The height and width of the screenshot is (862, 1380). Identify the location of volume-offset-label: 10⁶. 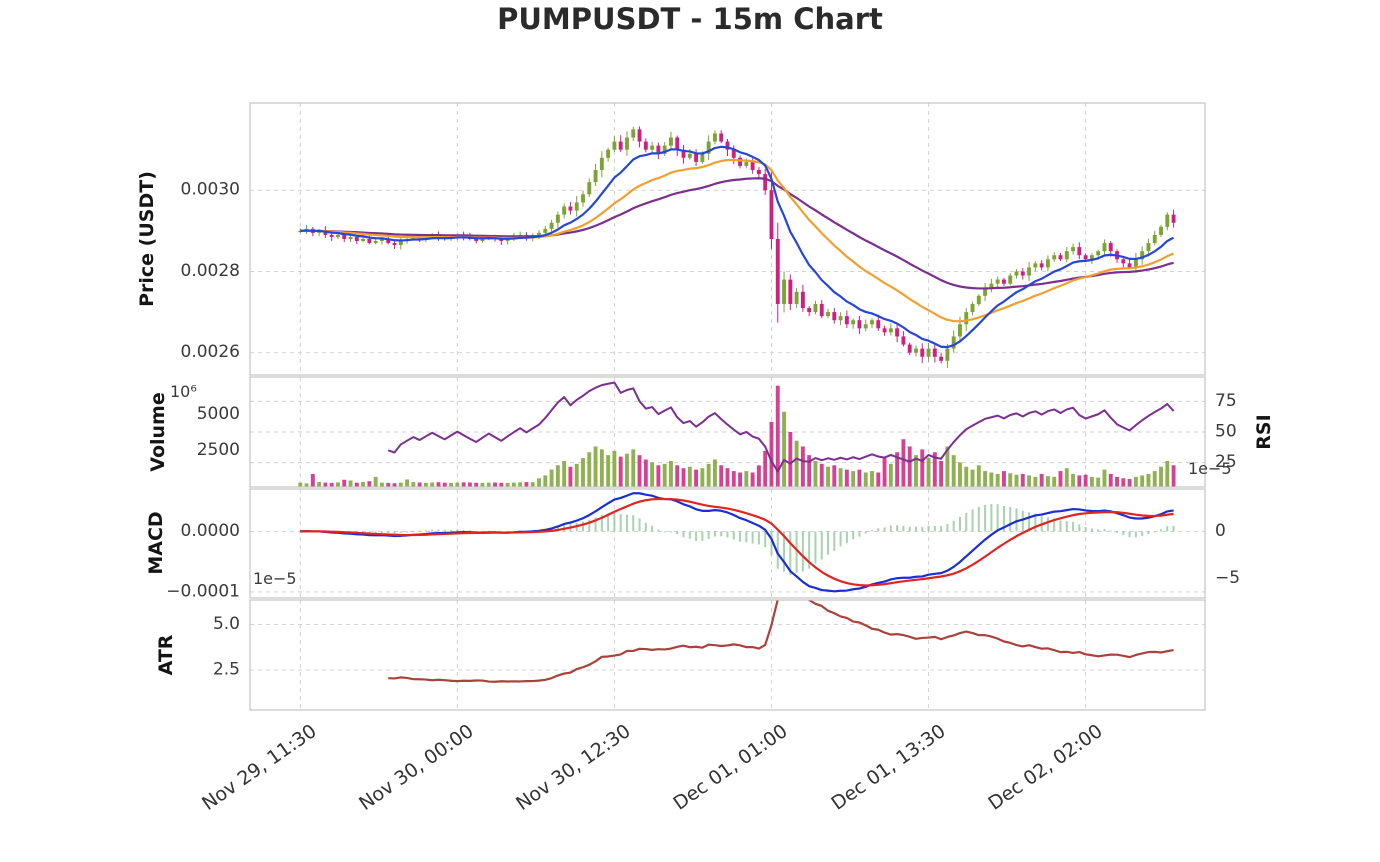
(183, 391).